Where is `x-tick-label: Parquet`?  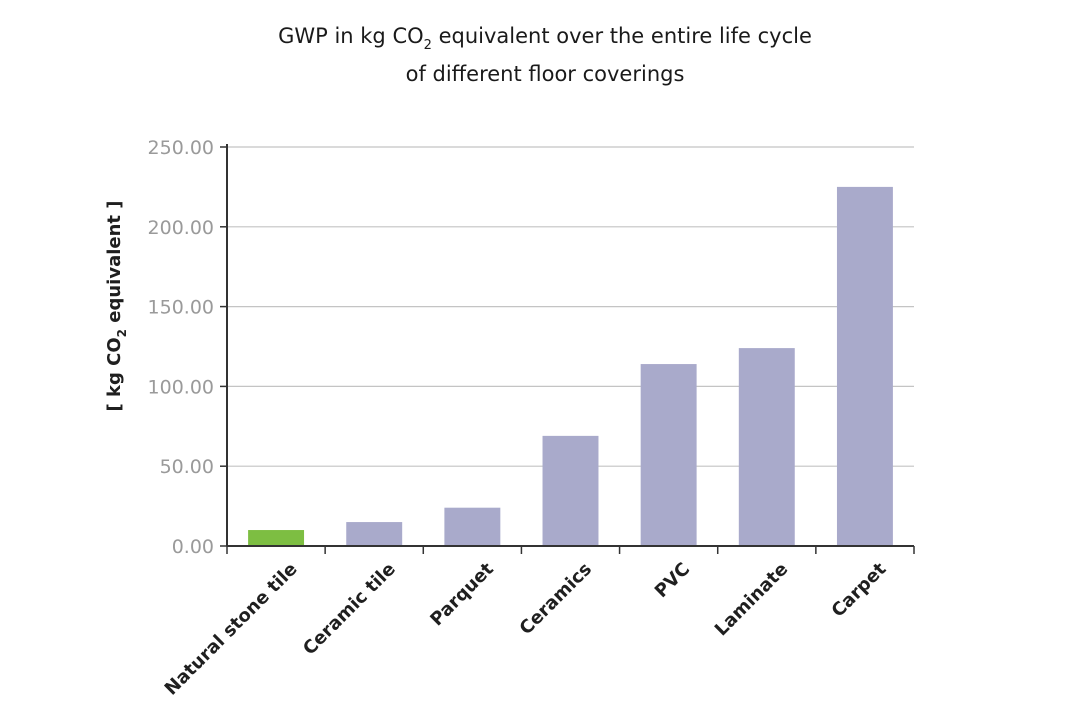 x-tick-label: Parquet is located at coordinates (462, 594).